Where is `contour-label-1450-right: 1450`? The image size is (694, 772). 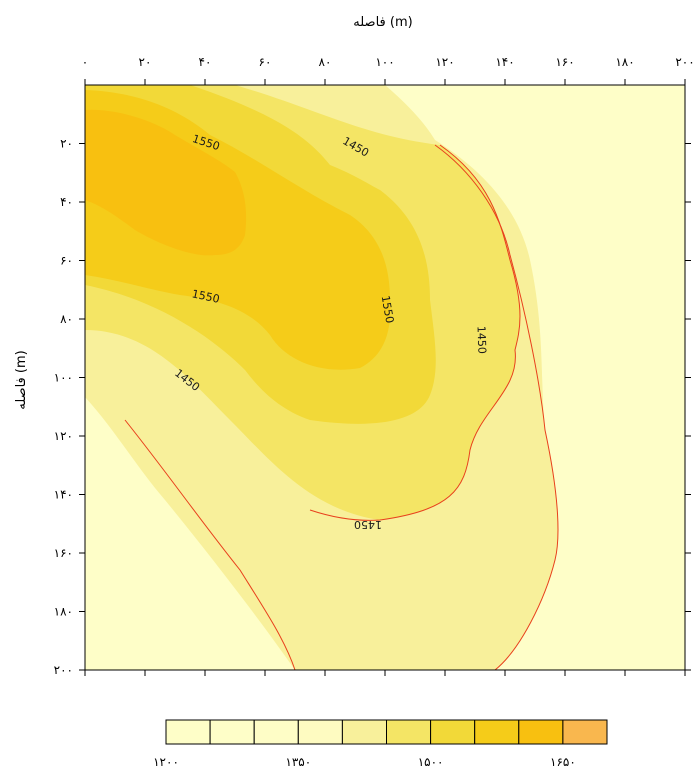
contour-label-1450-right: 1450 is located at coordinates (482, 340).